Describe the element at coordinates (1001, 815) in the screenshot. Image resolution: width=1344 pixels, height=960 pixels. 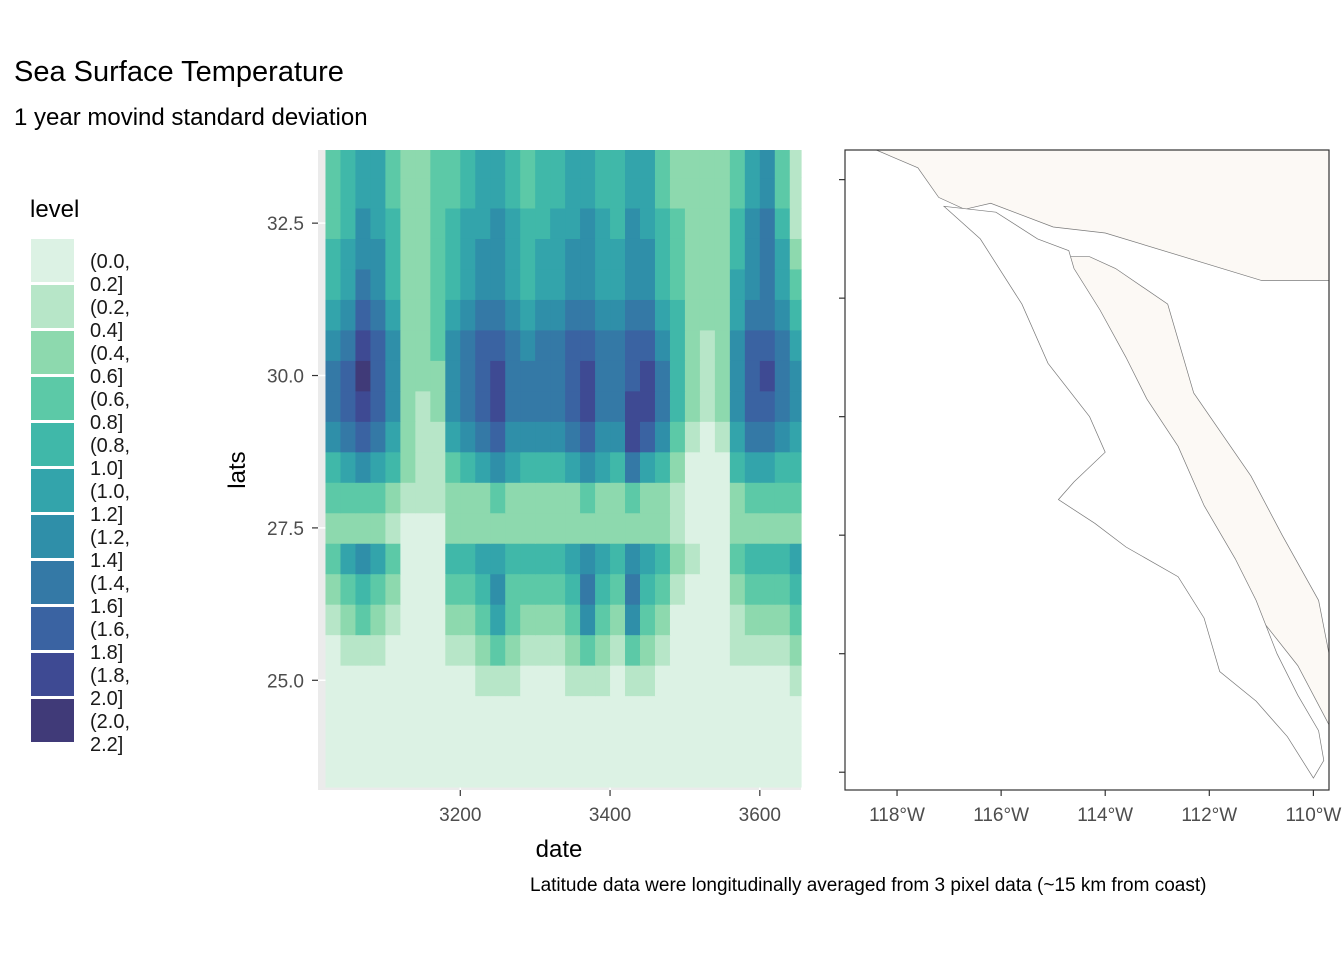
I see `map-x-tick-label: 116°W` at that location.